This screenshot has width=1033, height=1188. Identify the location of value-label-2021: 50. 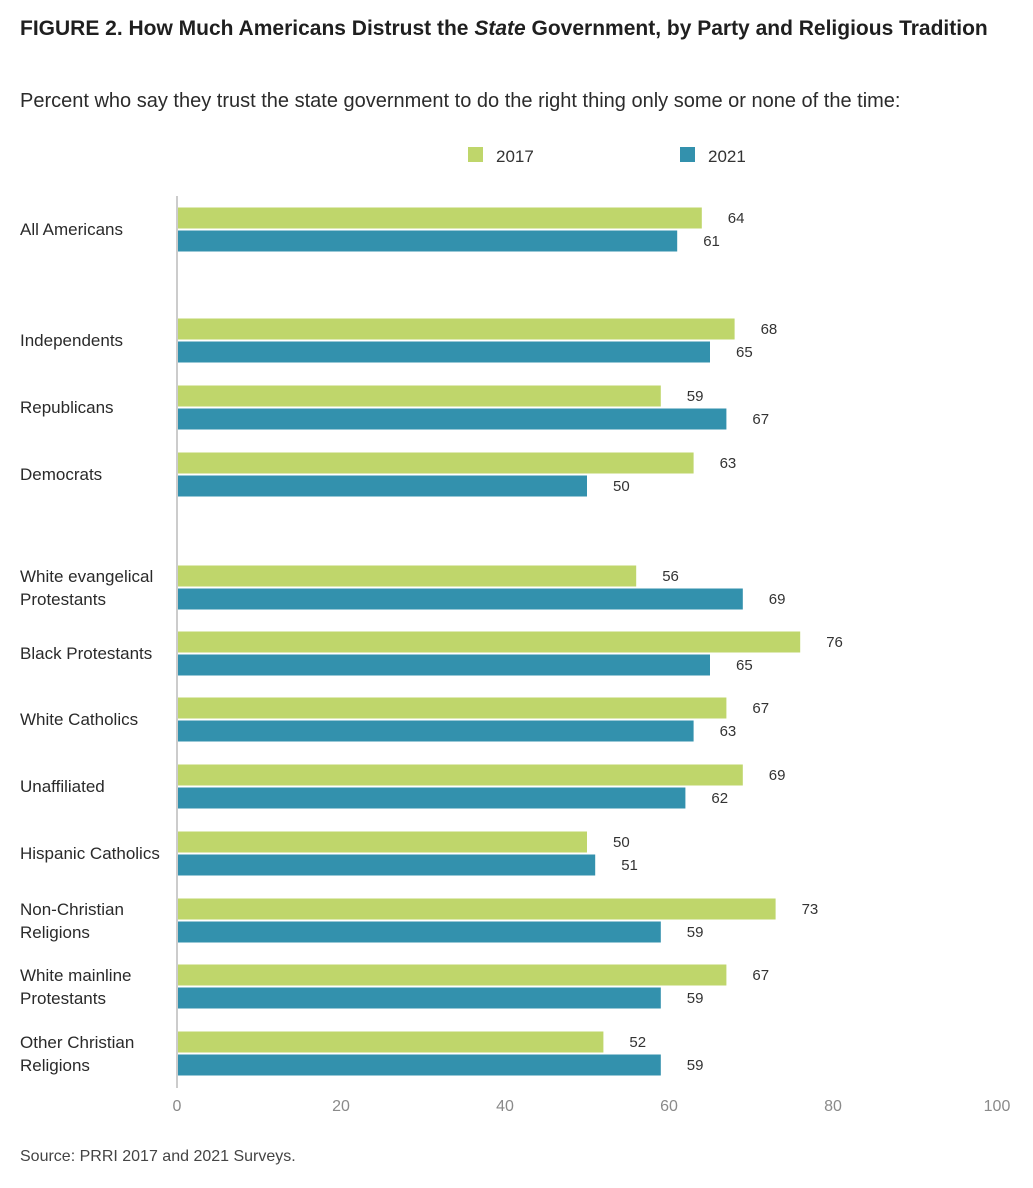
(621, 486).